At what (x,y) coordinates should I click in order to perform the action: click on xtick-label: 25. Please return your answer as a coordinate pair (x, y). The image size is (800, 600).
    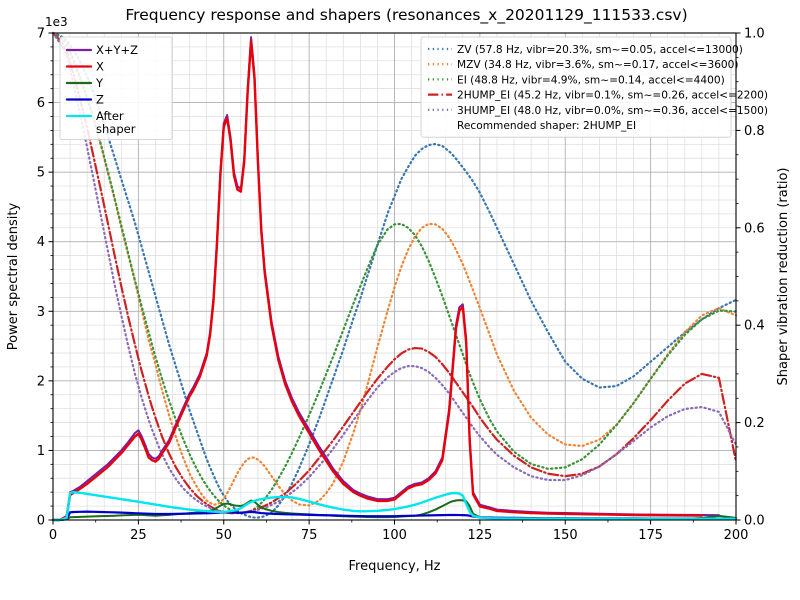
    Looking at the image, I should click on (138, 535).